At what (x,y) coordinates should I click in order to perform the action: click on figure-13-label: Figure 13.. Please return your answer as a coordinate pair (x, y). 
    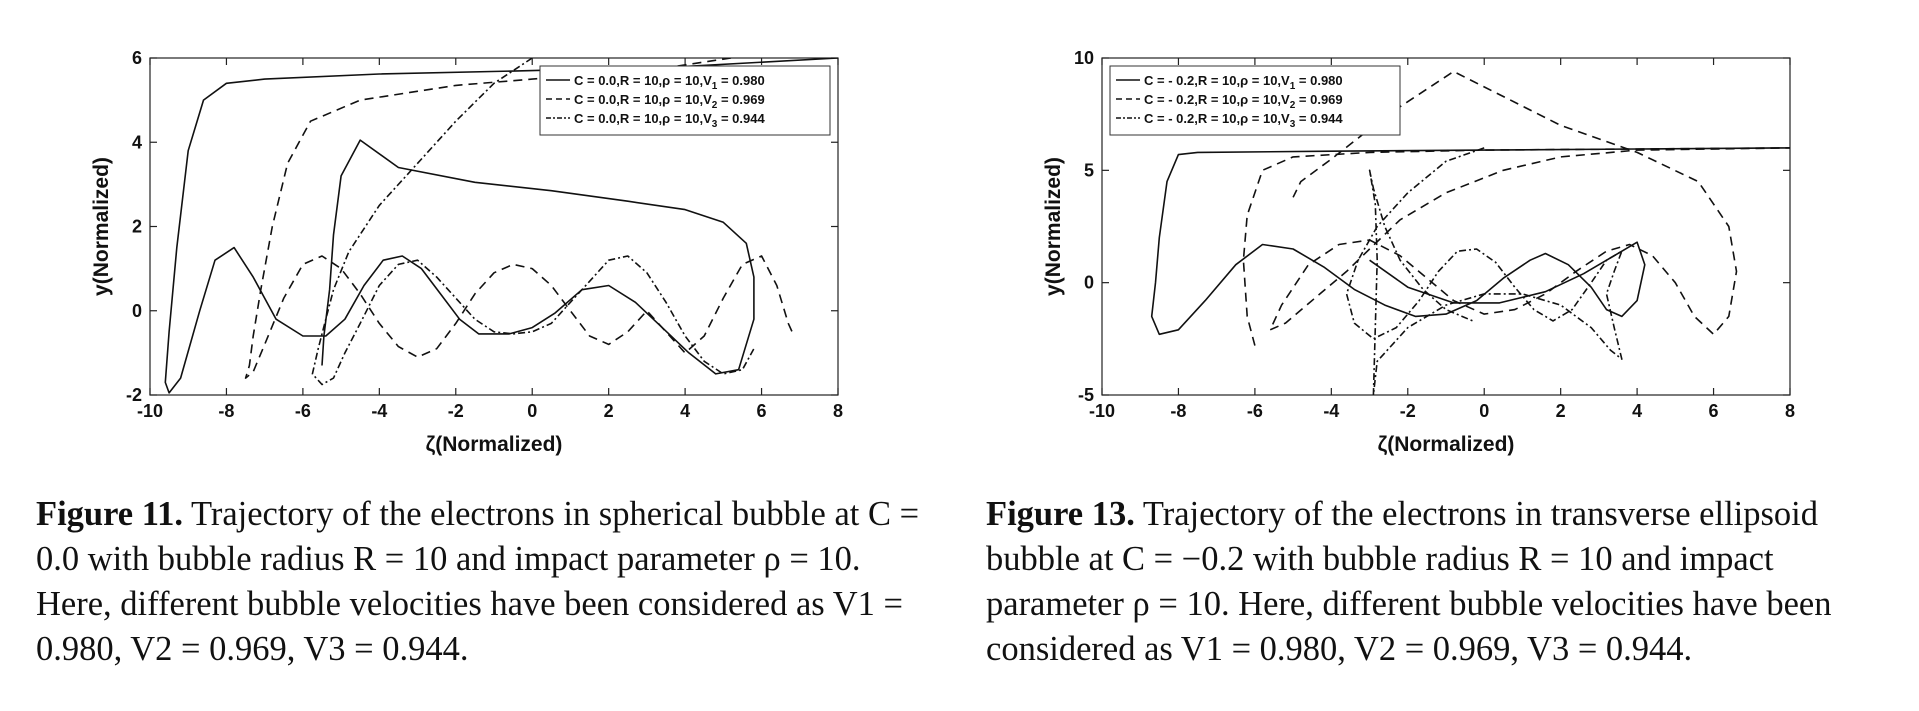
    Looking at the image, I should click on (1060, 514).